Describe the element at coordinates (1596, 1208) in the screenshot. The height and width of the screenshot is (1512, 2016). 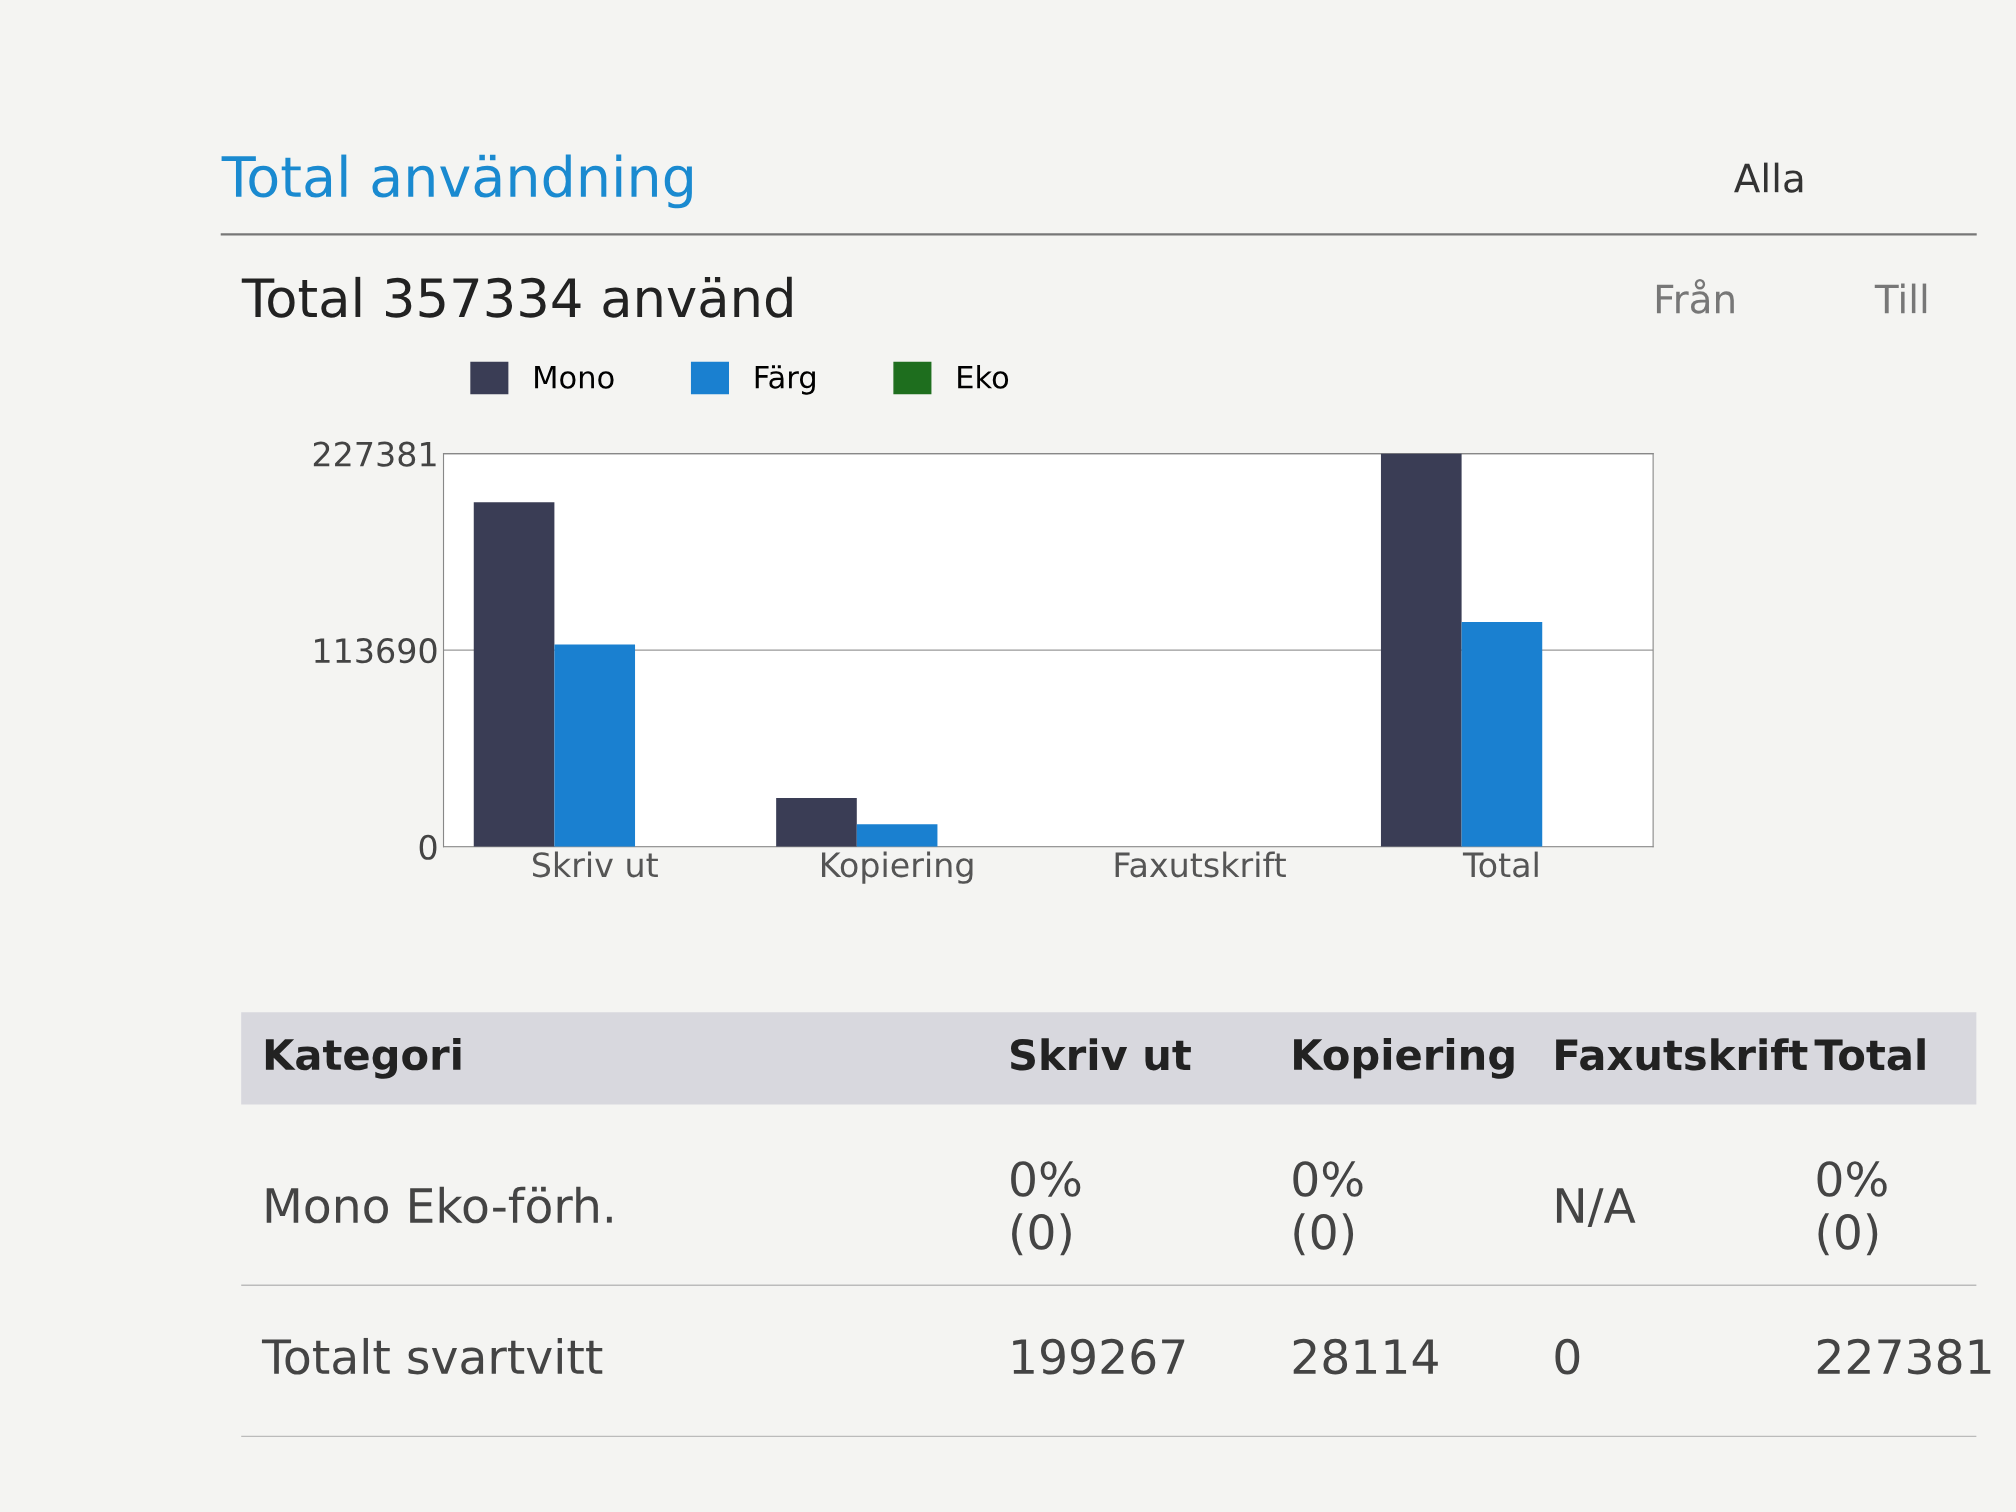
I see `text: N/A` at that location.